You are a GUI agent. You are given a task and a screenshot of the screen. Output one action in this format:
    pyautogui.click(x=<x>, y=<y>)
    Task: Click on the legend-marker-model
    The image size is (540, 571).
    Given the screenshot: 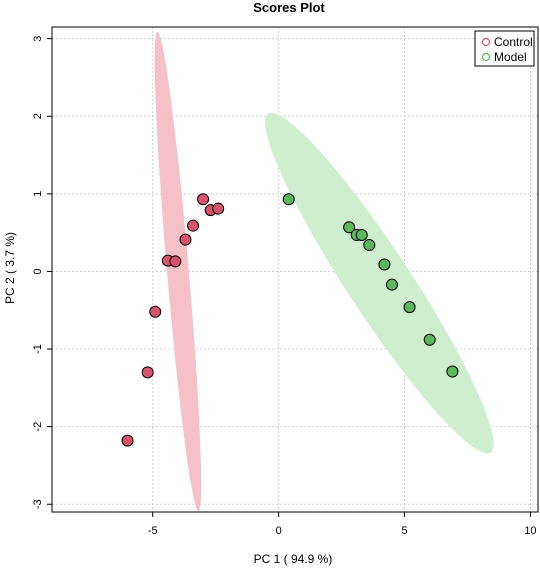 What is the action you would take?
    pyautogui.click(x=486, y=57)
    